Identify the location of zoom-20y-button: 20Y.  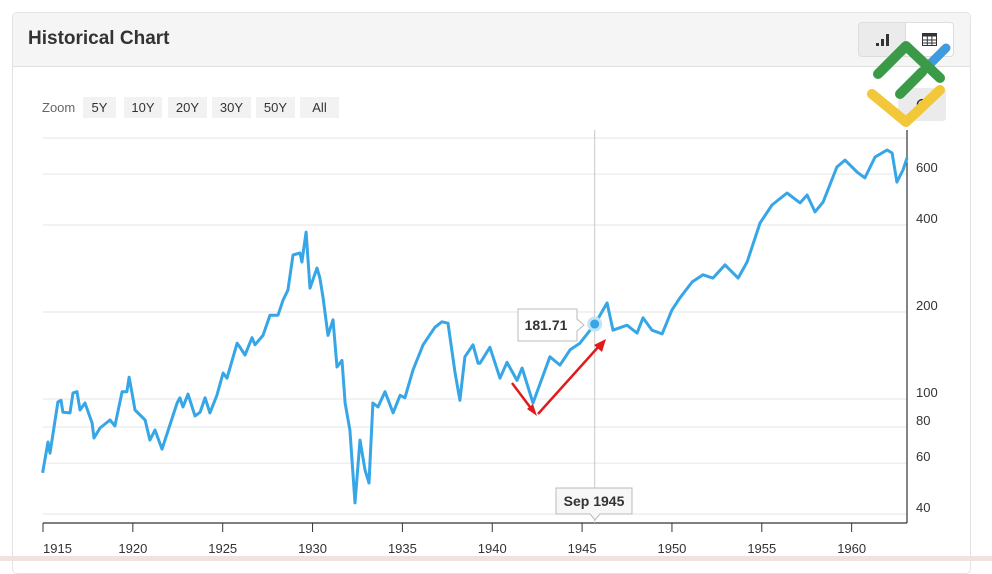
(187, 107).